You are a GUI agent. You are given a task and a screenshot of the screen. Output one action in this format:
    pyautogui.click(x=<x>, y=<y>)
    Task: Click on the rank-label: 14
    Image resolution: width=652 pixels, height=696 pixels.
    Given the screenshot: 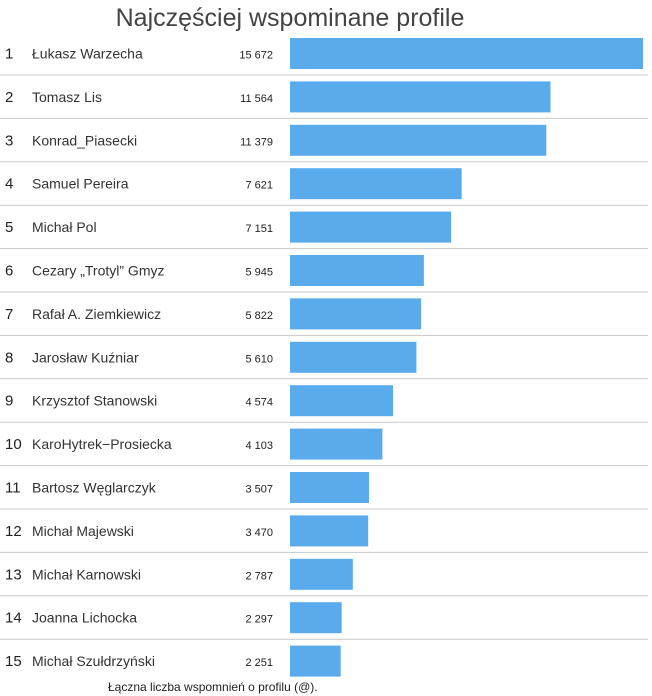 What is the action you would take?
    pyautogui.click(x=13, y=618)
    